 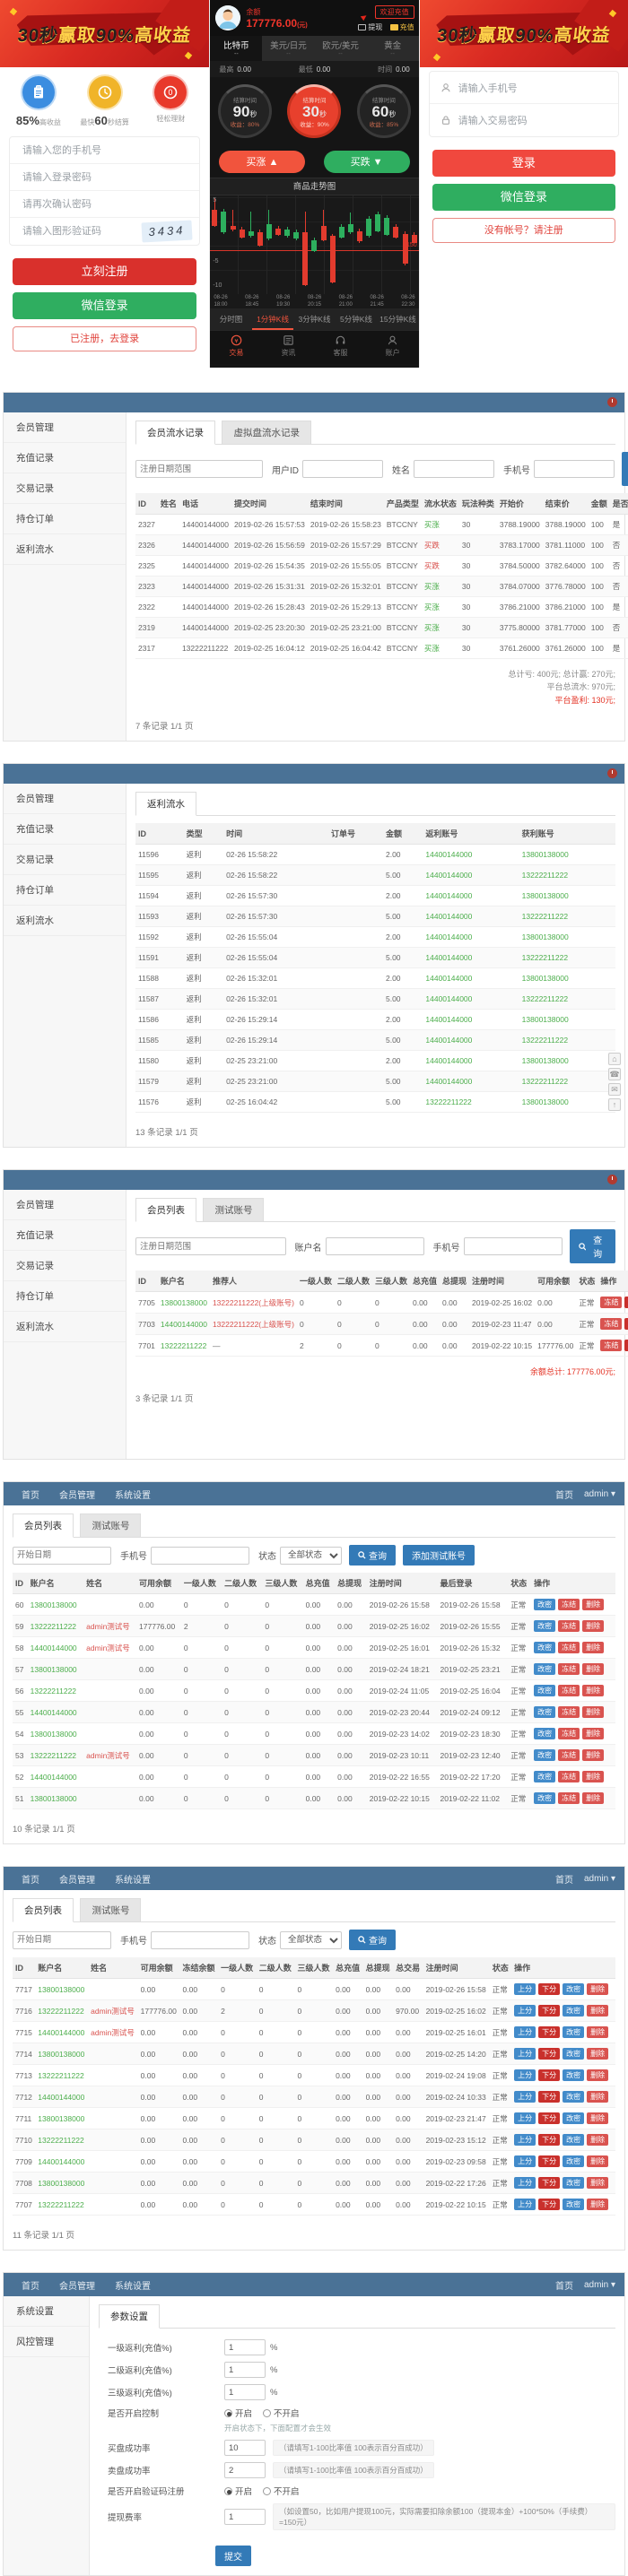 I want to click on tf-1min: 1分钟K线, so click(x=272, y=319).